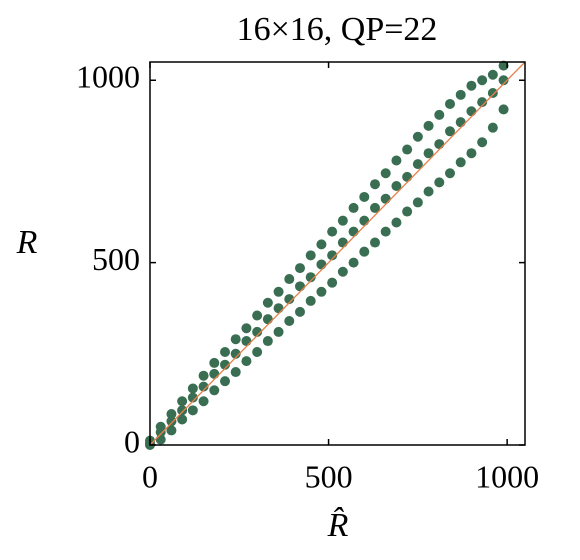 The height and width of the screenshot is (560, 580). Describe the element at coordinates (27, 242) in the screenshot. I see `y-axis-label: R` at that location.